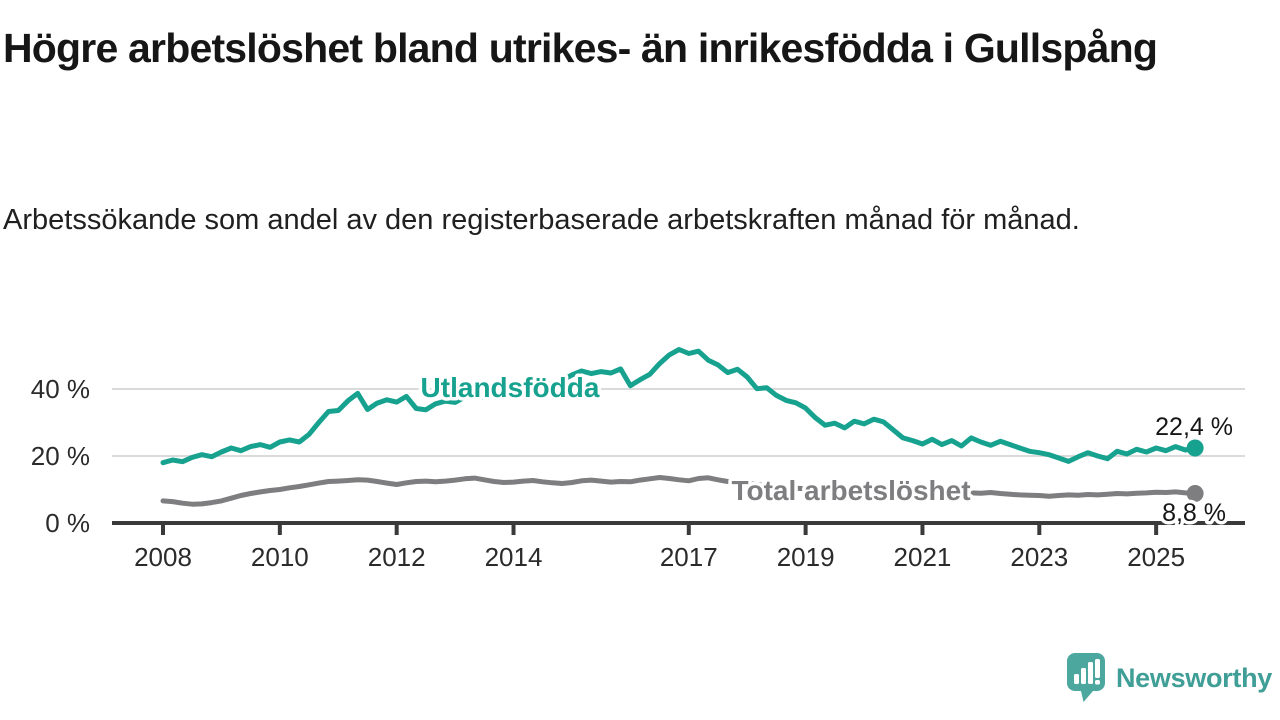  I want to click on chart-gridlines, so click(678, 423).